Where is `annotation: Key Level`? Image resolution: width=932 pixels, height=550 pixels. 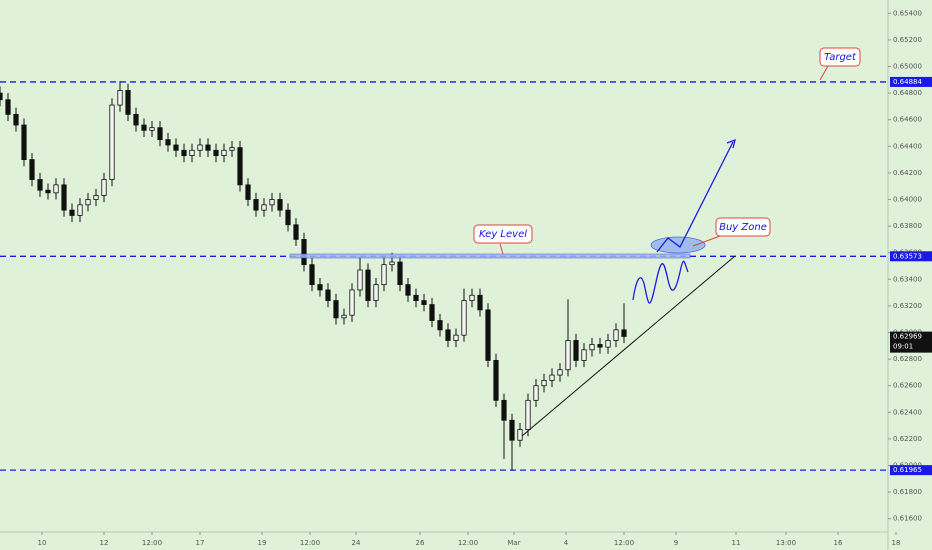
annotation: Key Level is located at coordinates (503, 234).